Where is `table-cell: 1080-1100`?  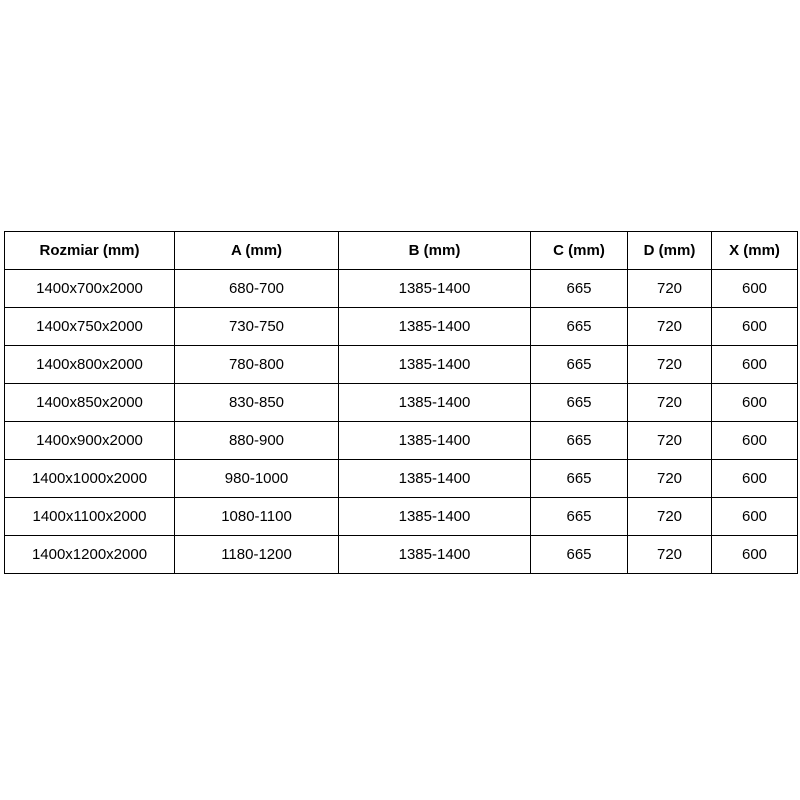
table-cell: 1080-1100 is located at coordinates (256, 516).